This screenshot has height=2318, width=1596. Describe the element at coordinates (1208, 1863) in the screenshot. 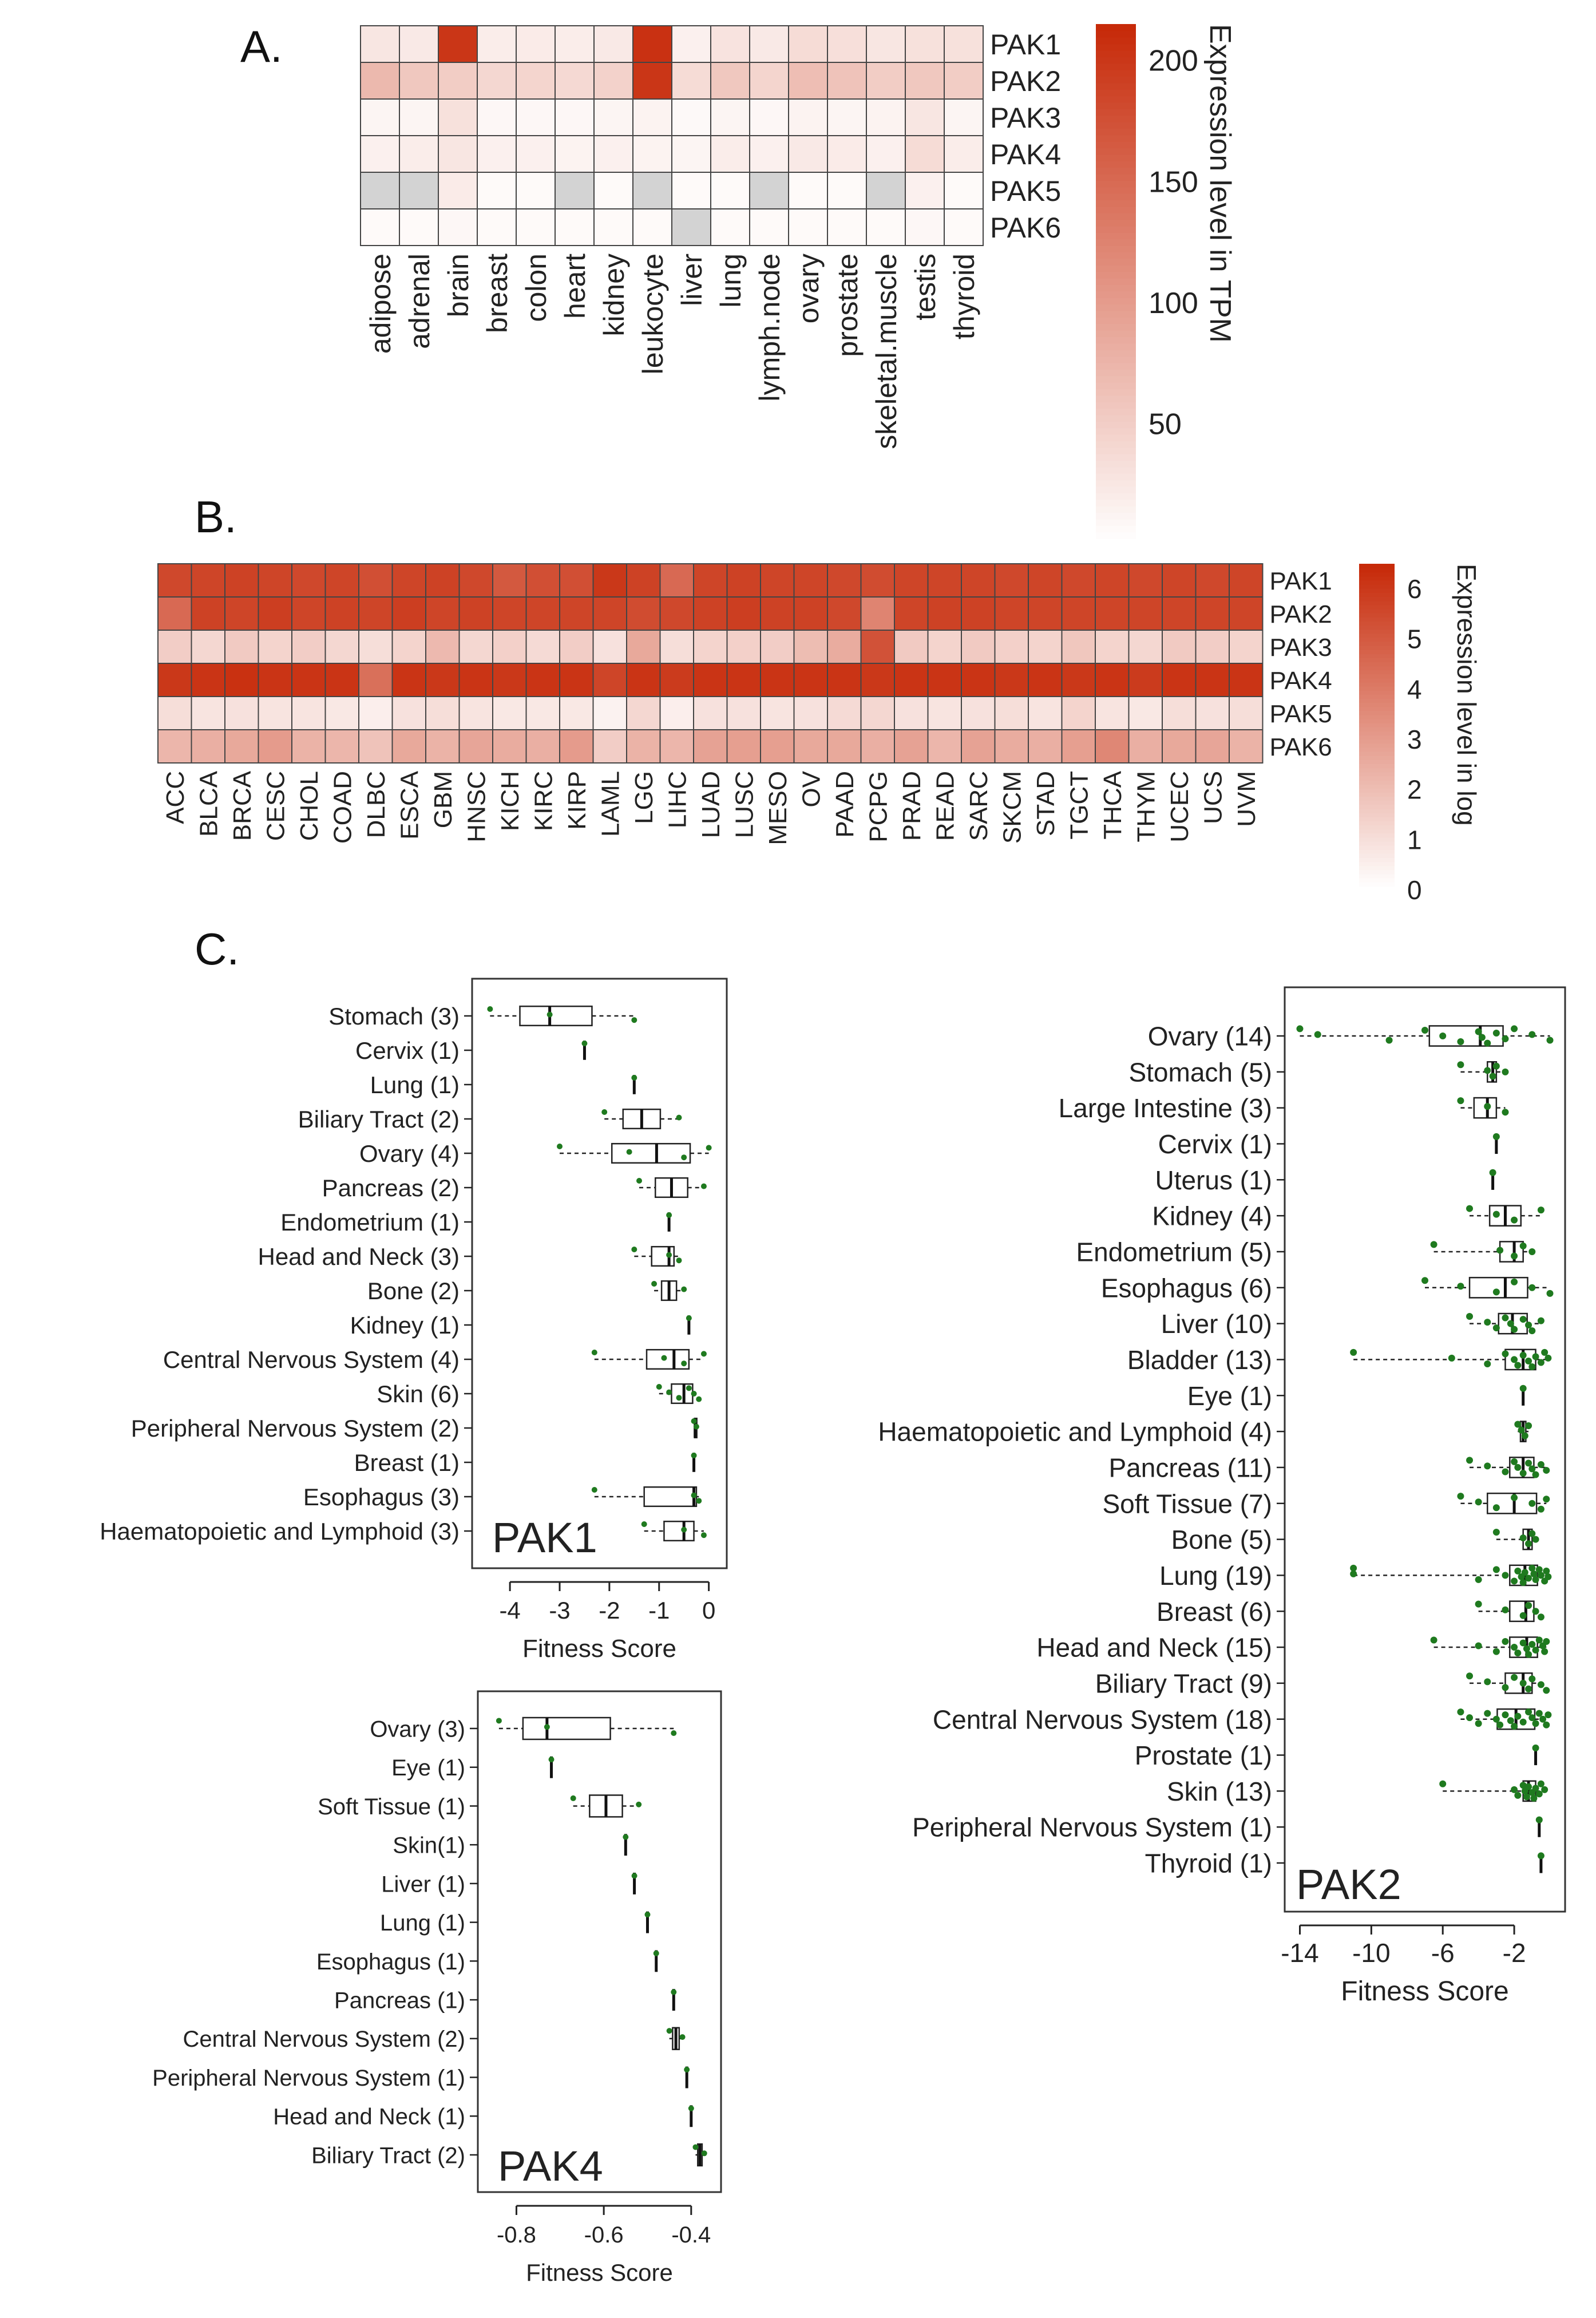

I see `box-pak2-category-label: Thyroid (1)` at that location.